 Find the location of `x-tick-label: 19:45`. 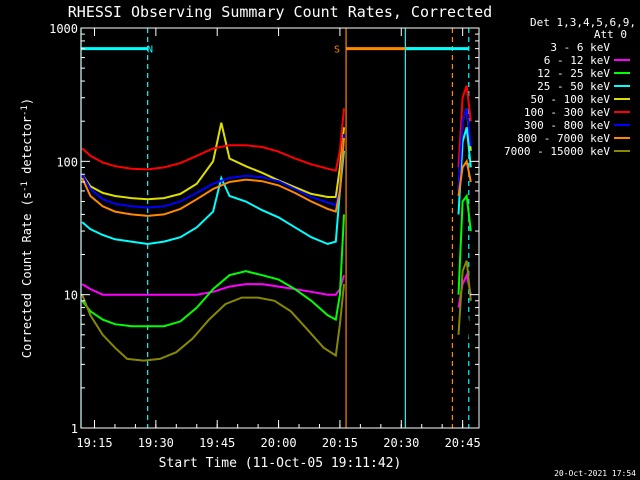

x-tick-label: 19:45 is located at coordinates (217, 443).